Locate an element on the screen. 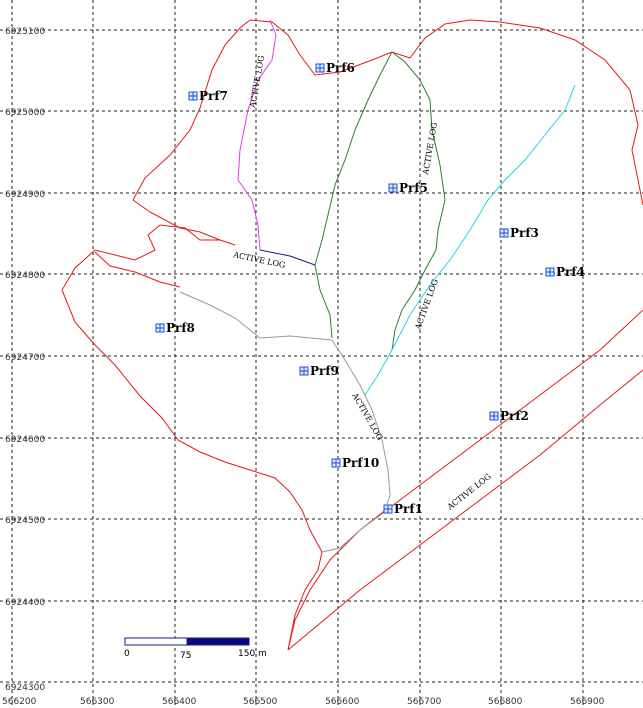 This screenshot has height=708, width=643. marker-label: Prf8 is located at coordinates (180, 328).